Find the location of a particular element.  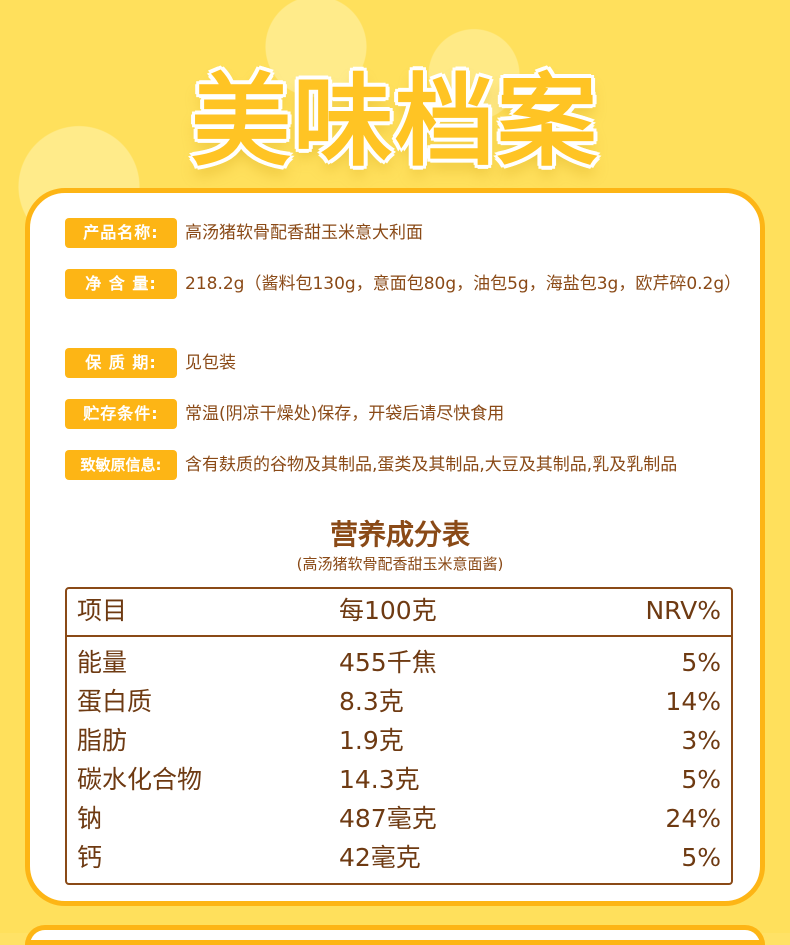

cell-item: 脂肪 is located at coordinates (102, 740).